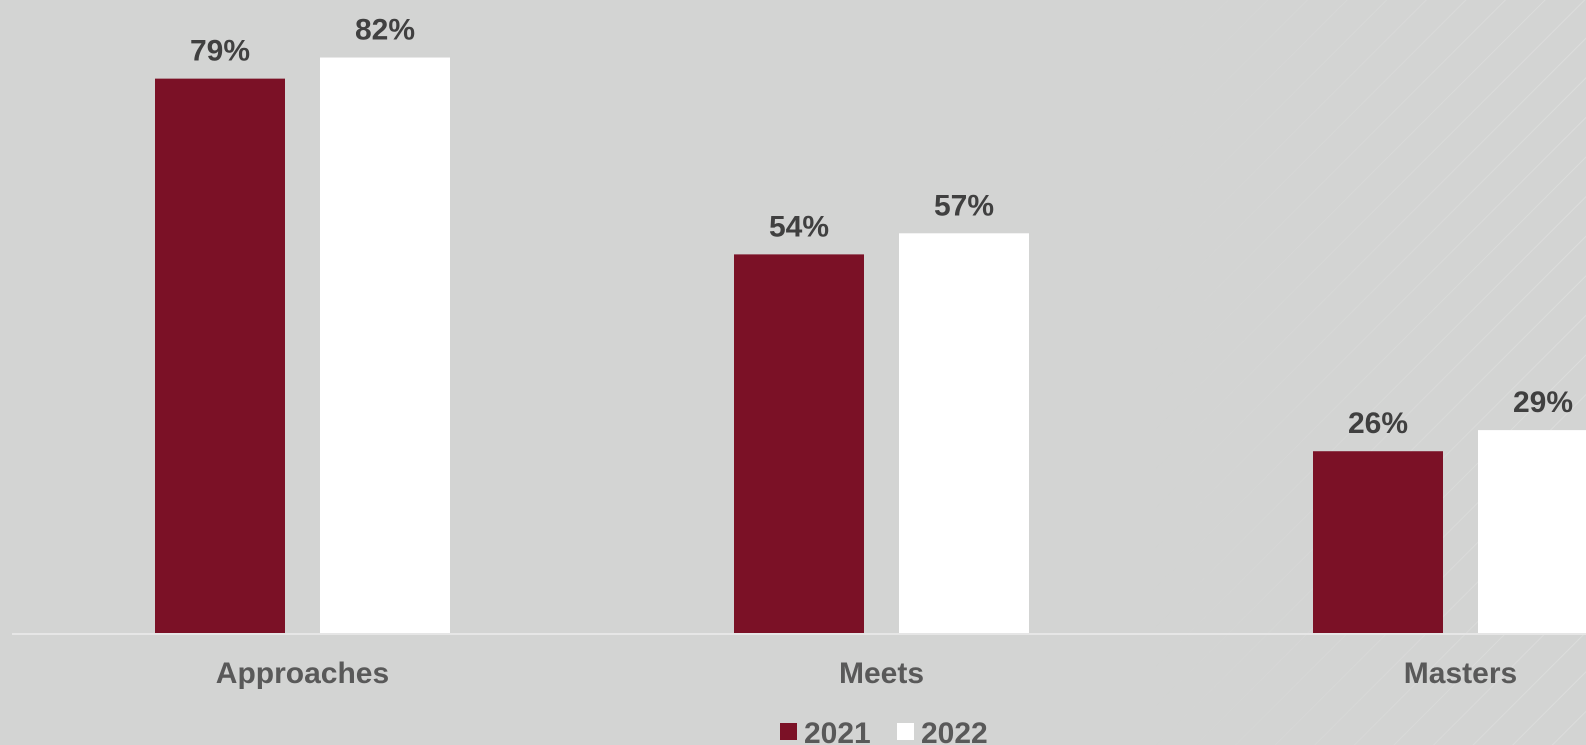  Describe the element at coordinates (385, 30) in the screenshot. I see `data-label-approaches-2022: 82%` at that location.